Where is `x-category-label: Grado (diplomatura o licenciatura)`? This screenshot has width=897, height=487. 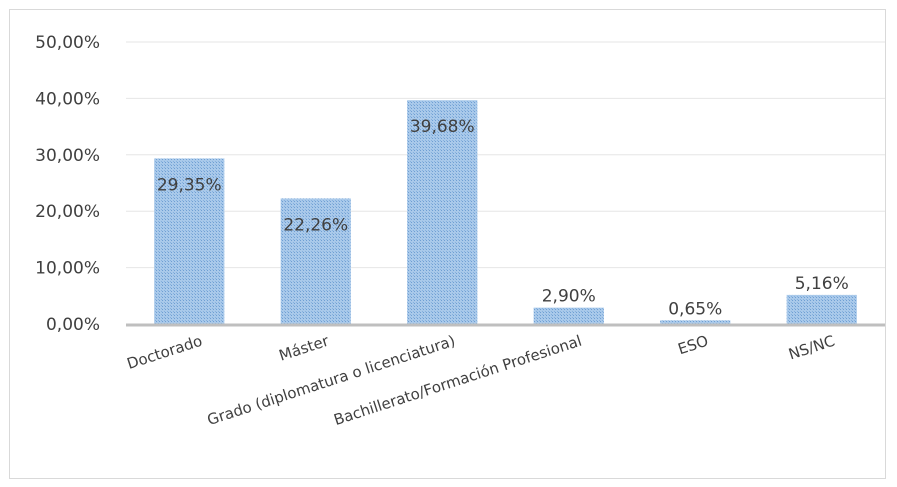 x-category-label: Grado (diplomatura o licenciatura) is located at coordinates (331, 380).